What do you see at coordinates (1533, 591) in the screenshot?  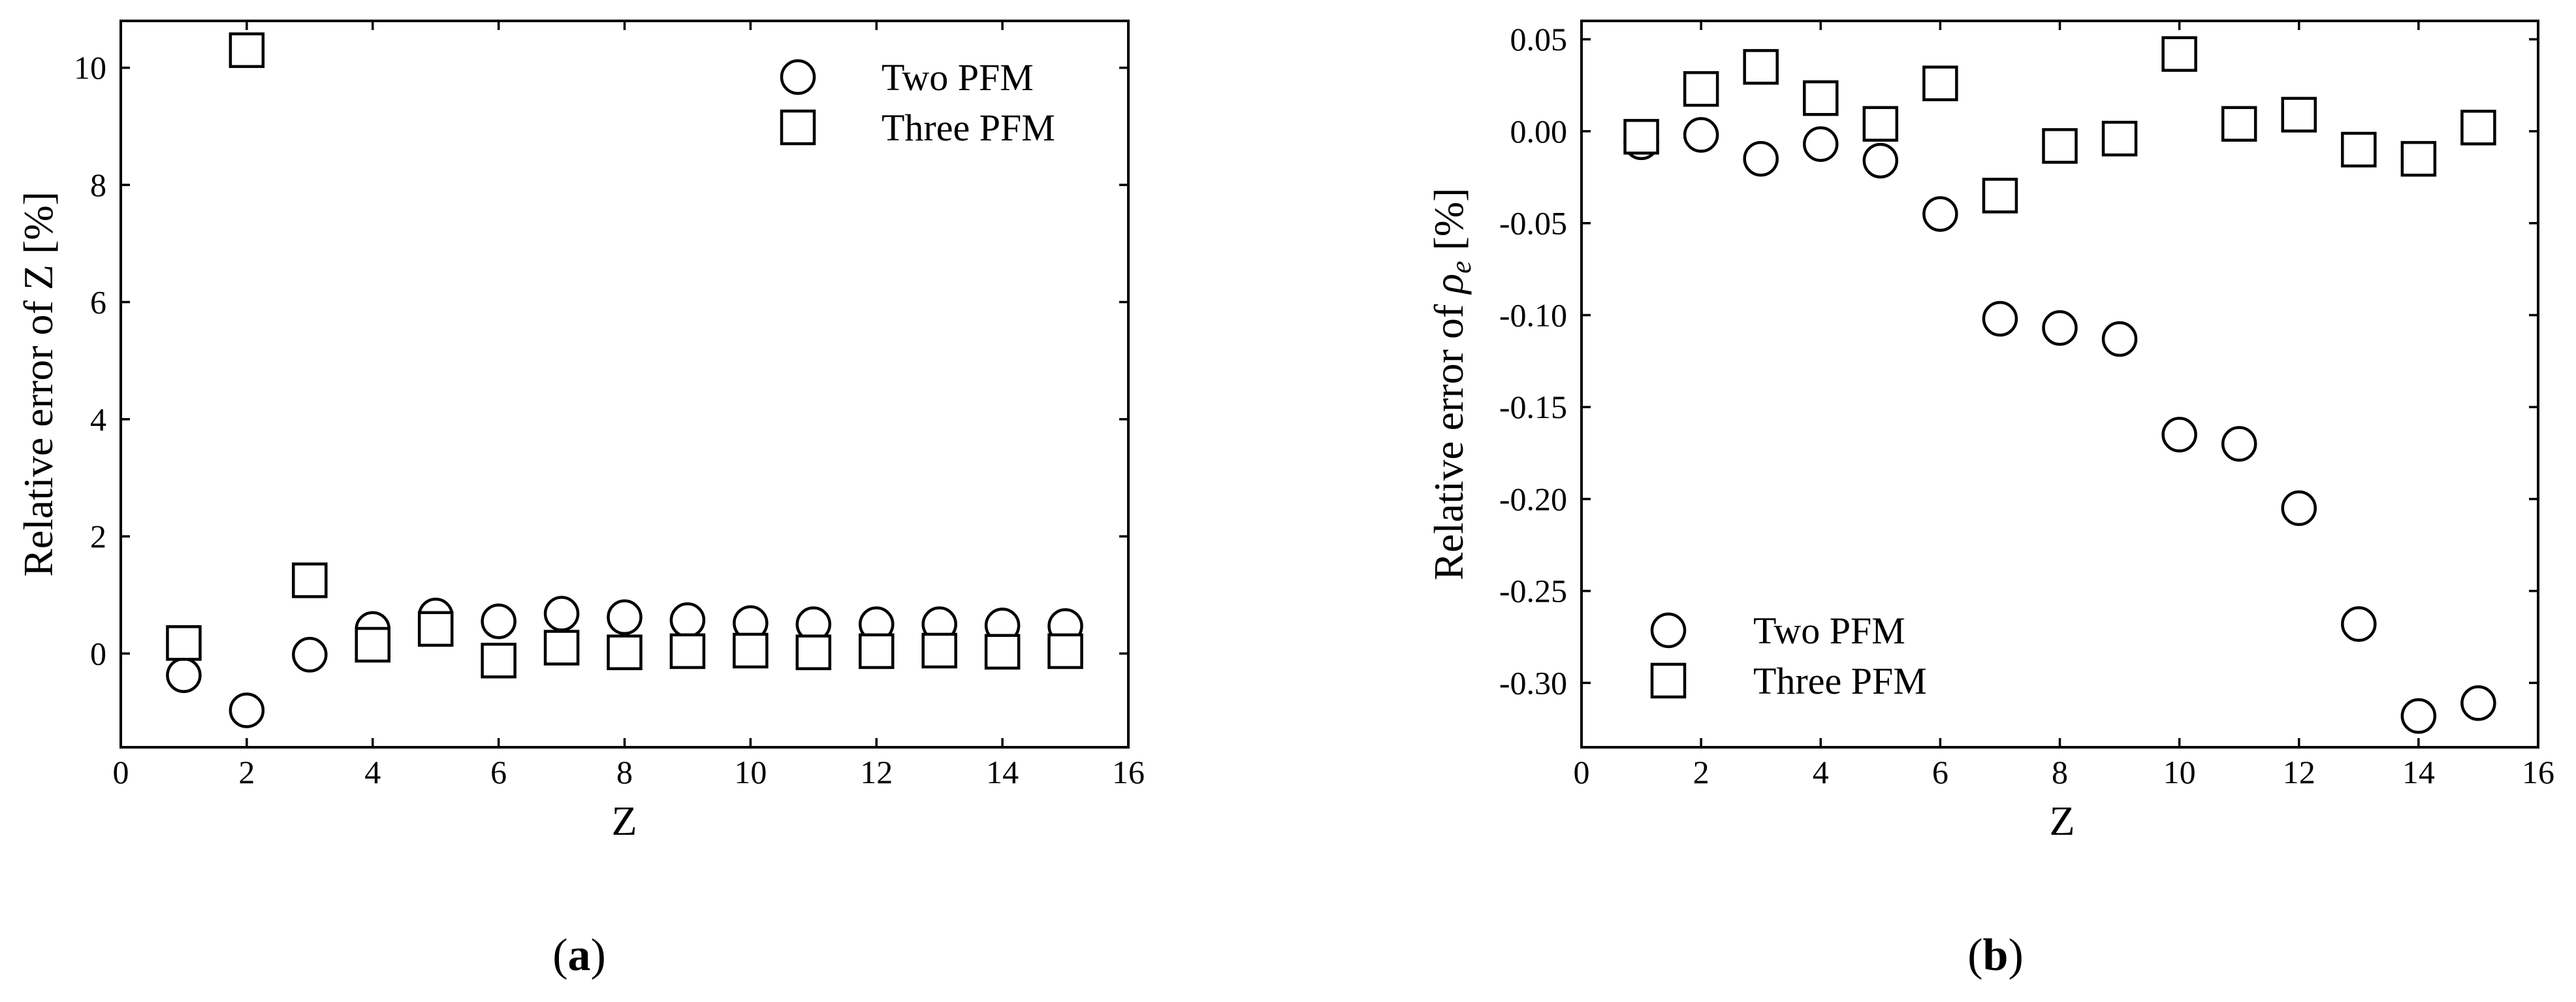 I see `y-tick-label: -0.25` at bounding box center [1533, 591].